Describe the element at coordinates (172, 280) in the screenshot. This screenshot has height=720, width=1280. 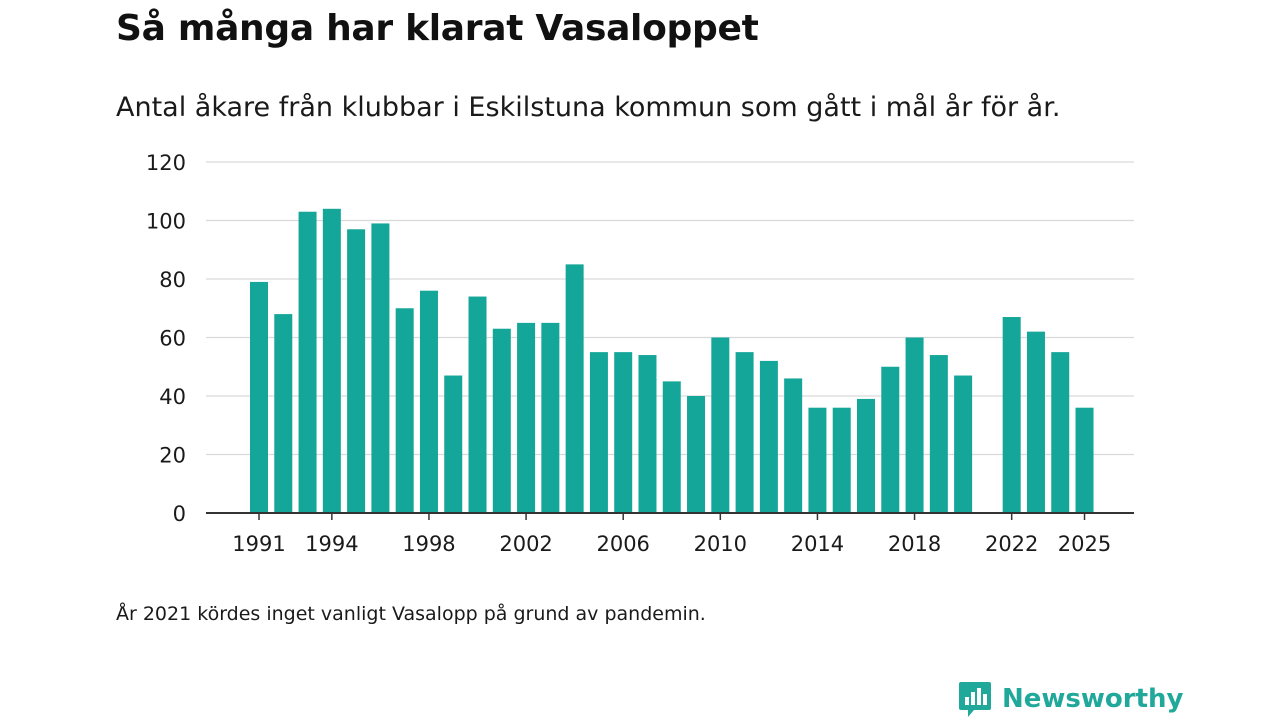
I see `y-tick-label: 80` at that location.